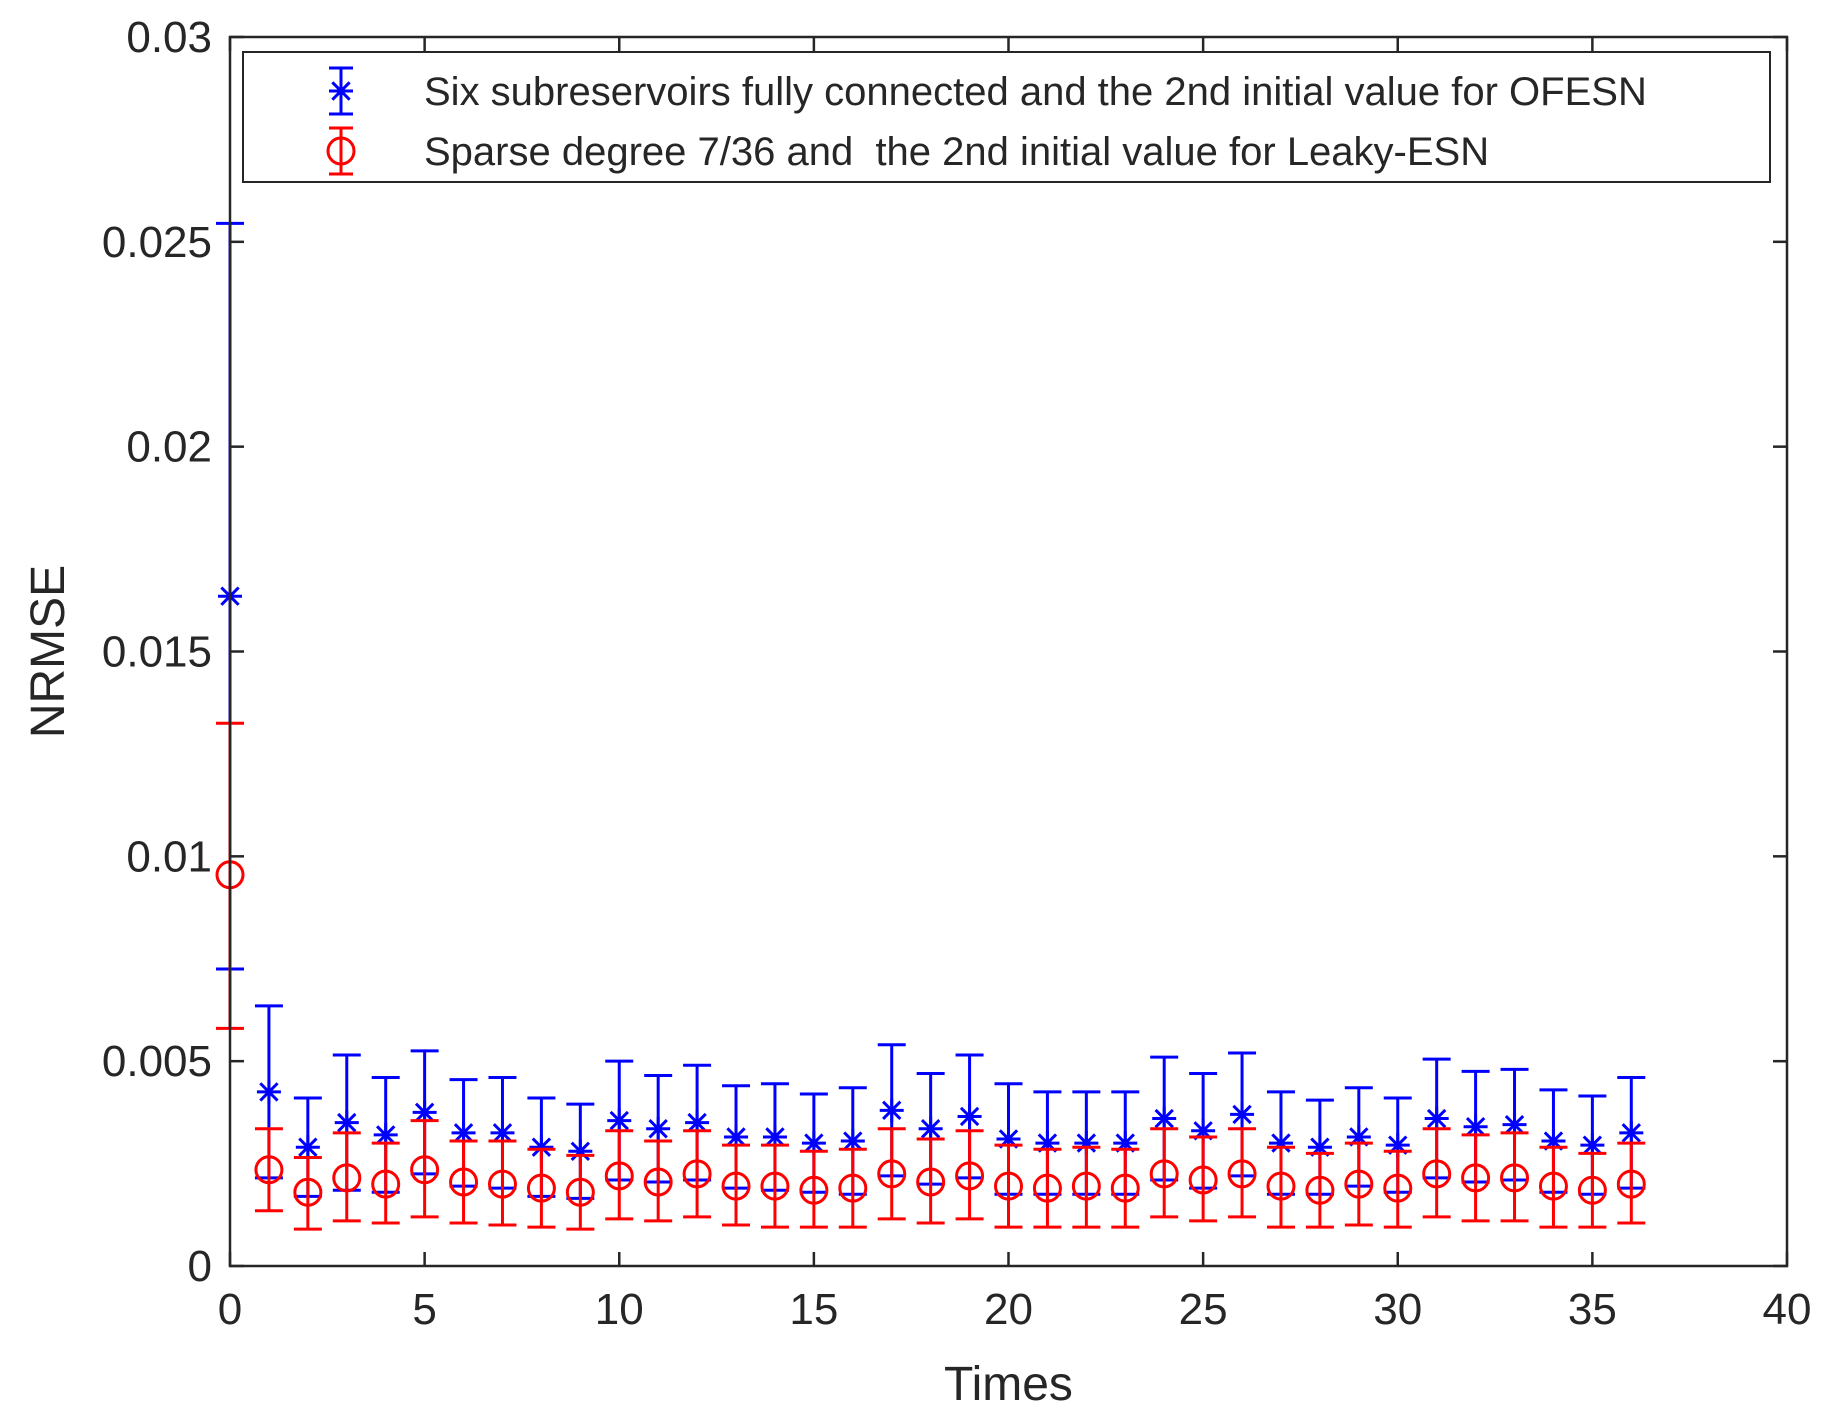 The image size is (1829, 1416). What do you see at coordinates (157, 652) in the screenshot?
I see `y-tick-label: 0.015` at bounding box center [157, 652].